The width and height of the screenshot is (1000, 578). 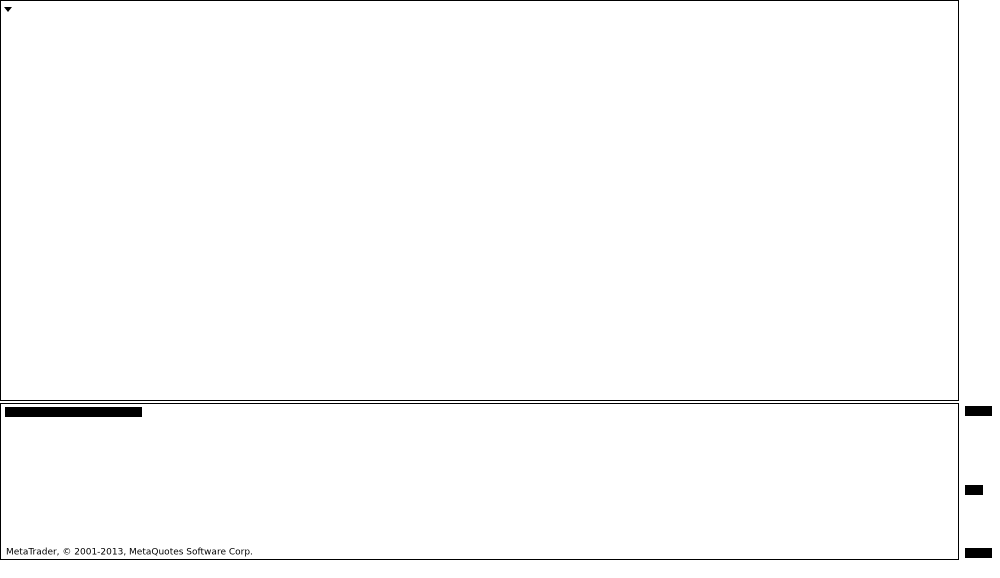 I want to click on indicator-label-box, so click(x=73, y=412).